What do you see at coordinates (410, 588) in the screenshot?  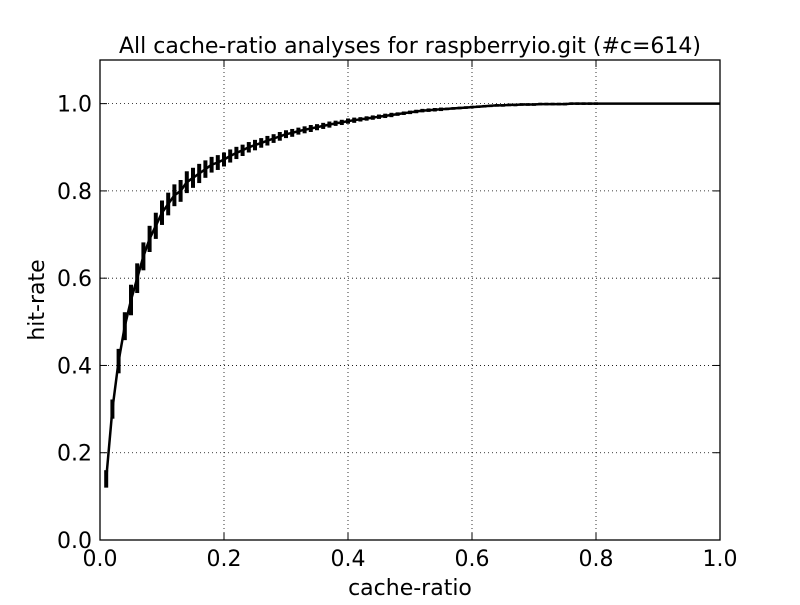 I see `x-axis-label: cache-ratio` at bounding box center [410, 588].